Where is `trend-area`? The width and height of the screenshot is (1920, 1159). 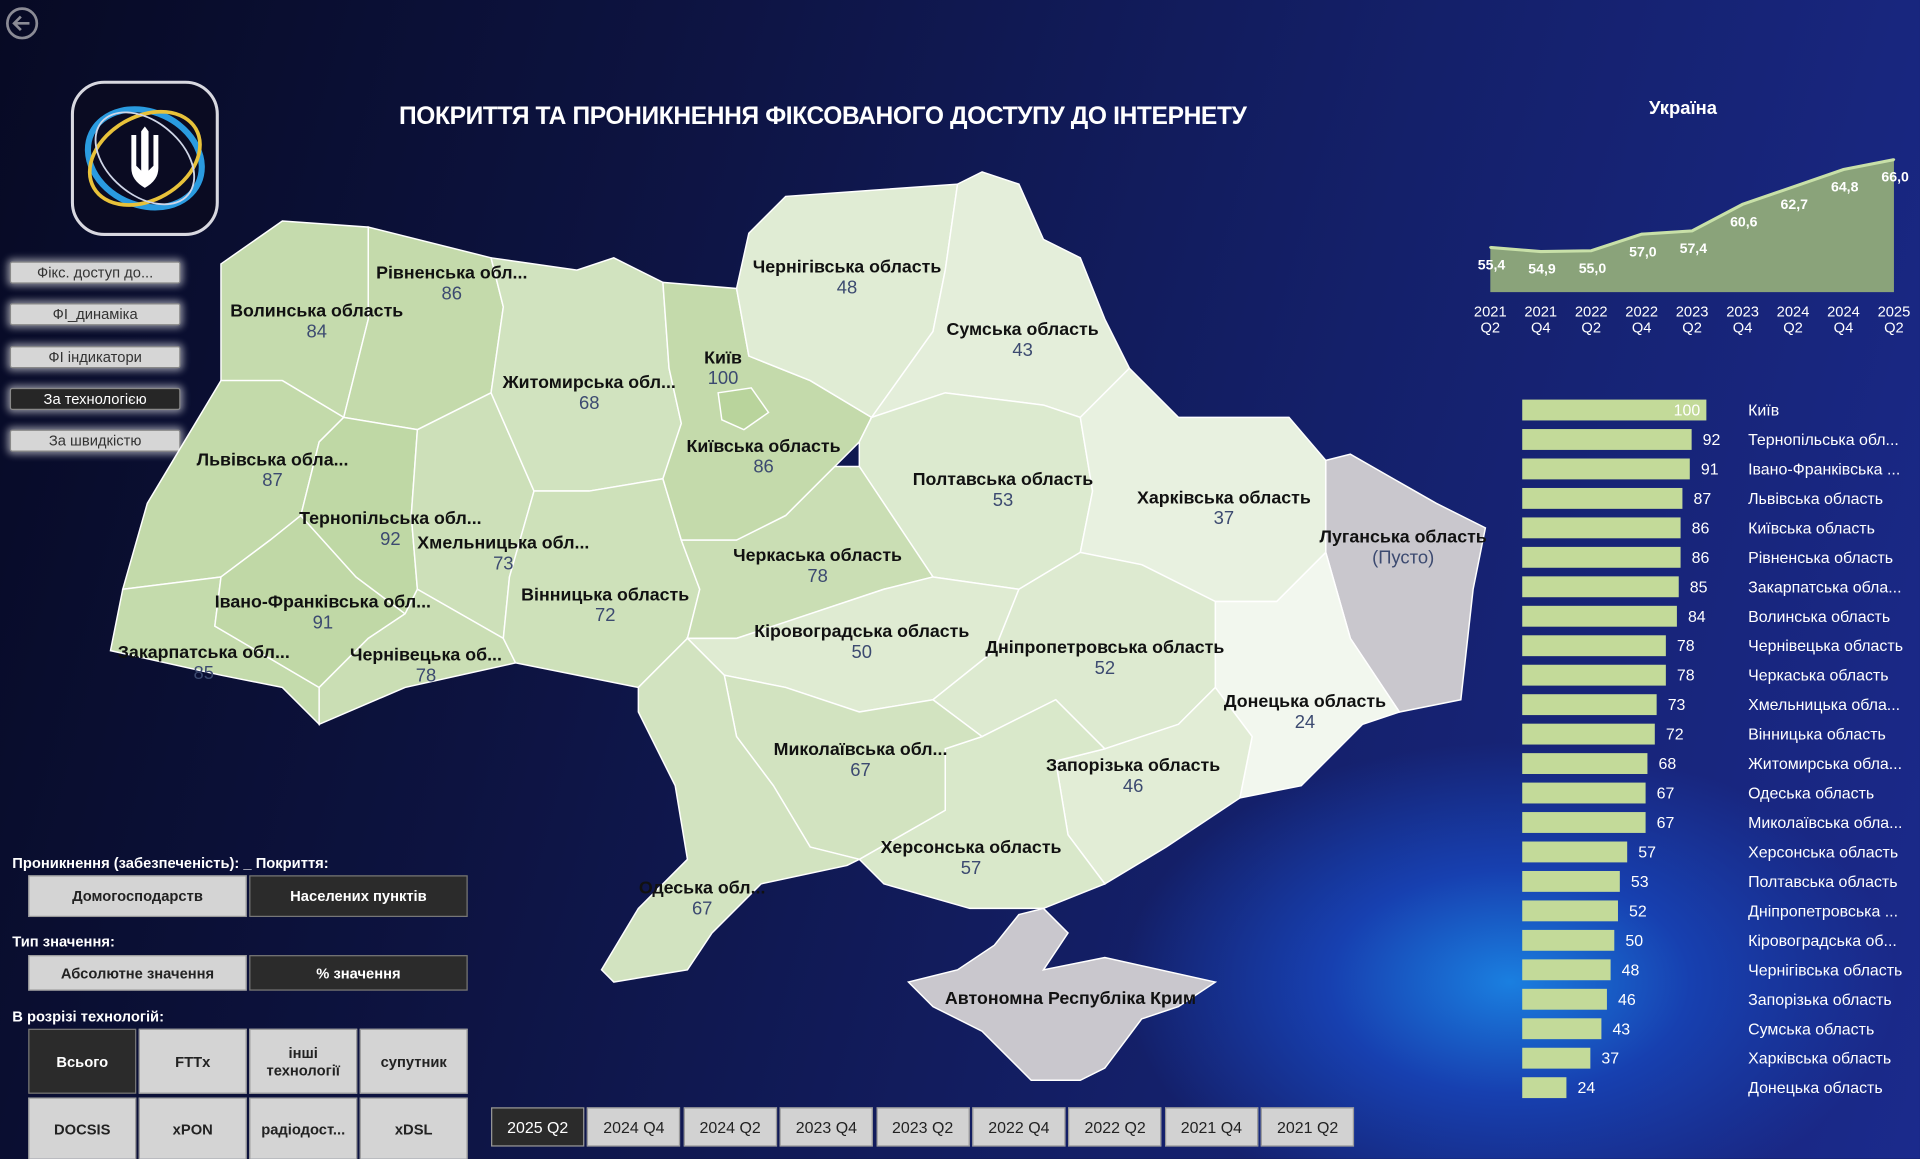
trend-area is located at coordinates (1692, 226).